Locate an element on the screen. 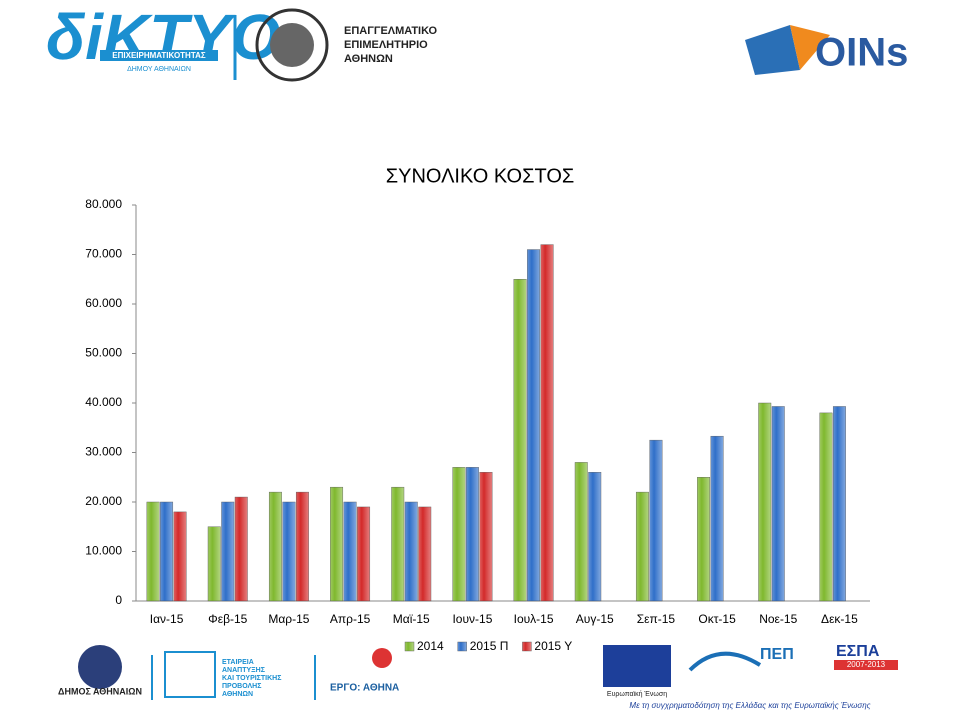  x-tick-label: Απρ-15 is located at coordinates (350, 619).